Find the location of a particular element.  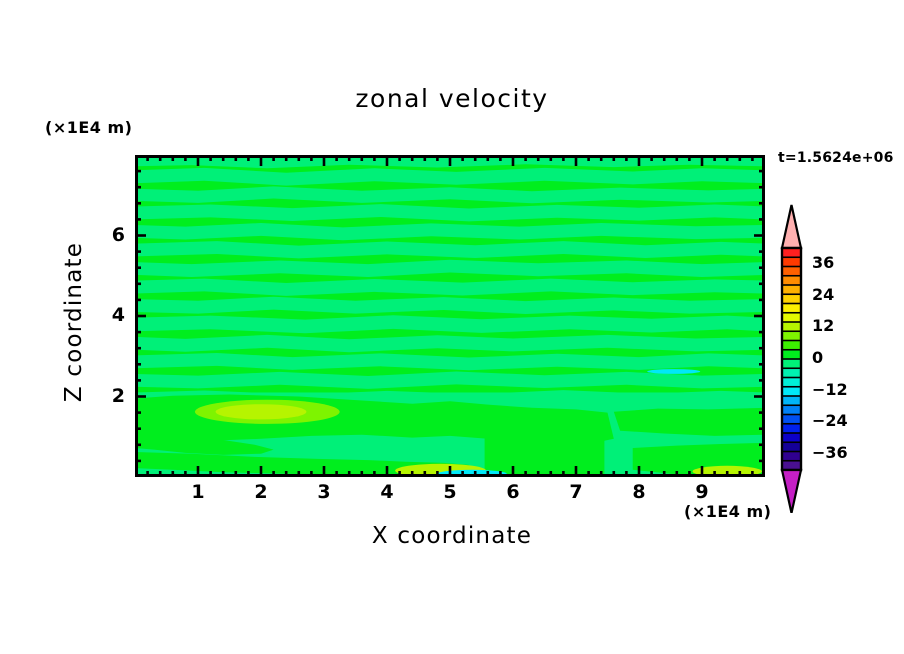

y-axis-title: Z coordinate is located at coordinates (74, 322).